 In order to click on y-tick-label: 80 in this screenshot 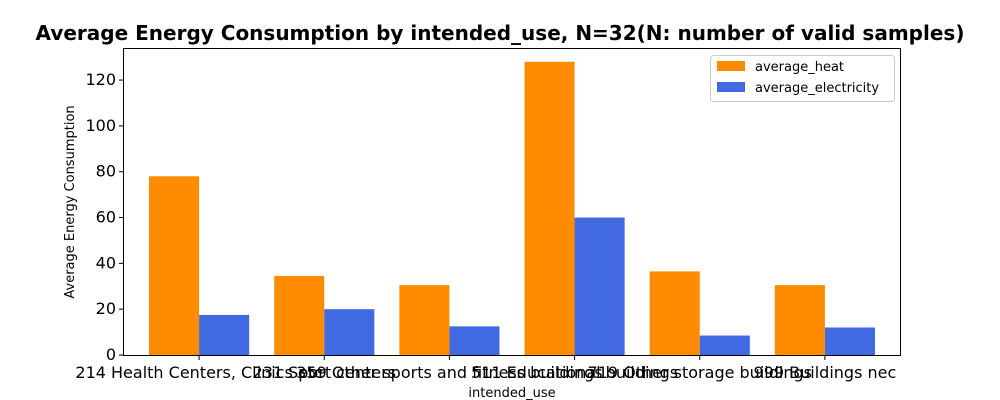, I will do `click(106, 171)`.